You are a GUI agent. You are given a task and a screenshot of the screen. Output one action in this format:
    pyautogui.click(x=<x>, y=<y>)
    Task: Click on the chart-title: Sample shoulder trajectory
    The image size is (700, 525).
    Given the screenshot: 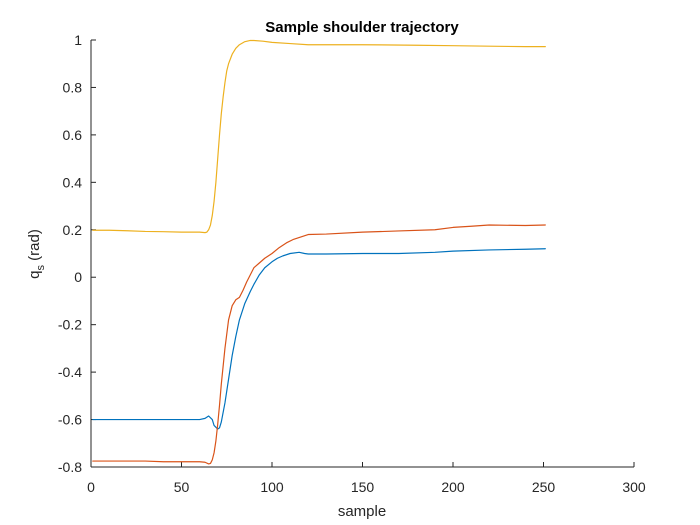 What is the action you would take?
    pyautogui.click(x=362, y=27)
    